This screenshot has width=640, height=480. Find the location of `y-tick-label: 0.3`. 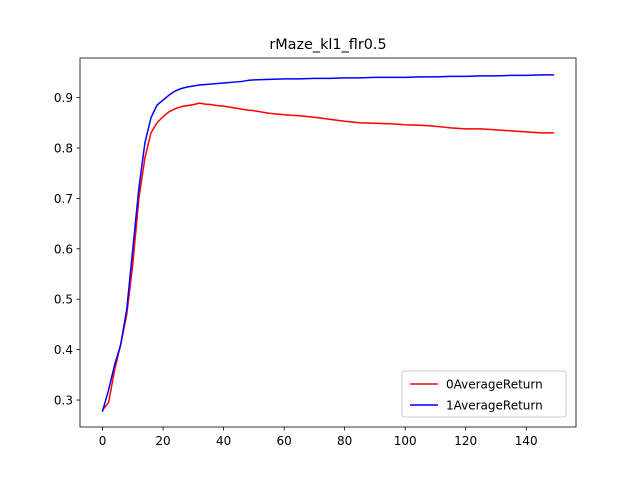

y-tick-label: 0.3 is located at coordinates (63, 401).